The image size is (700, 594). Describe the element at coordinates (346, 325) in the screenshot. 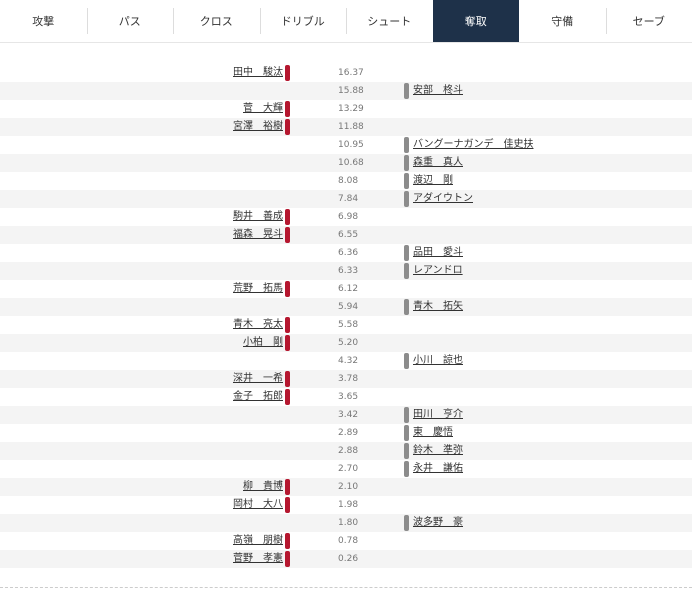

I see `ranking-row: 青木 亮太 5.58` at that location.